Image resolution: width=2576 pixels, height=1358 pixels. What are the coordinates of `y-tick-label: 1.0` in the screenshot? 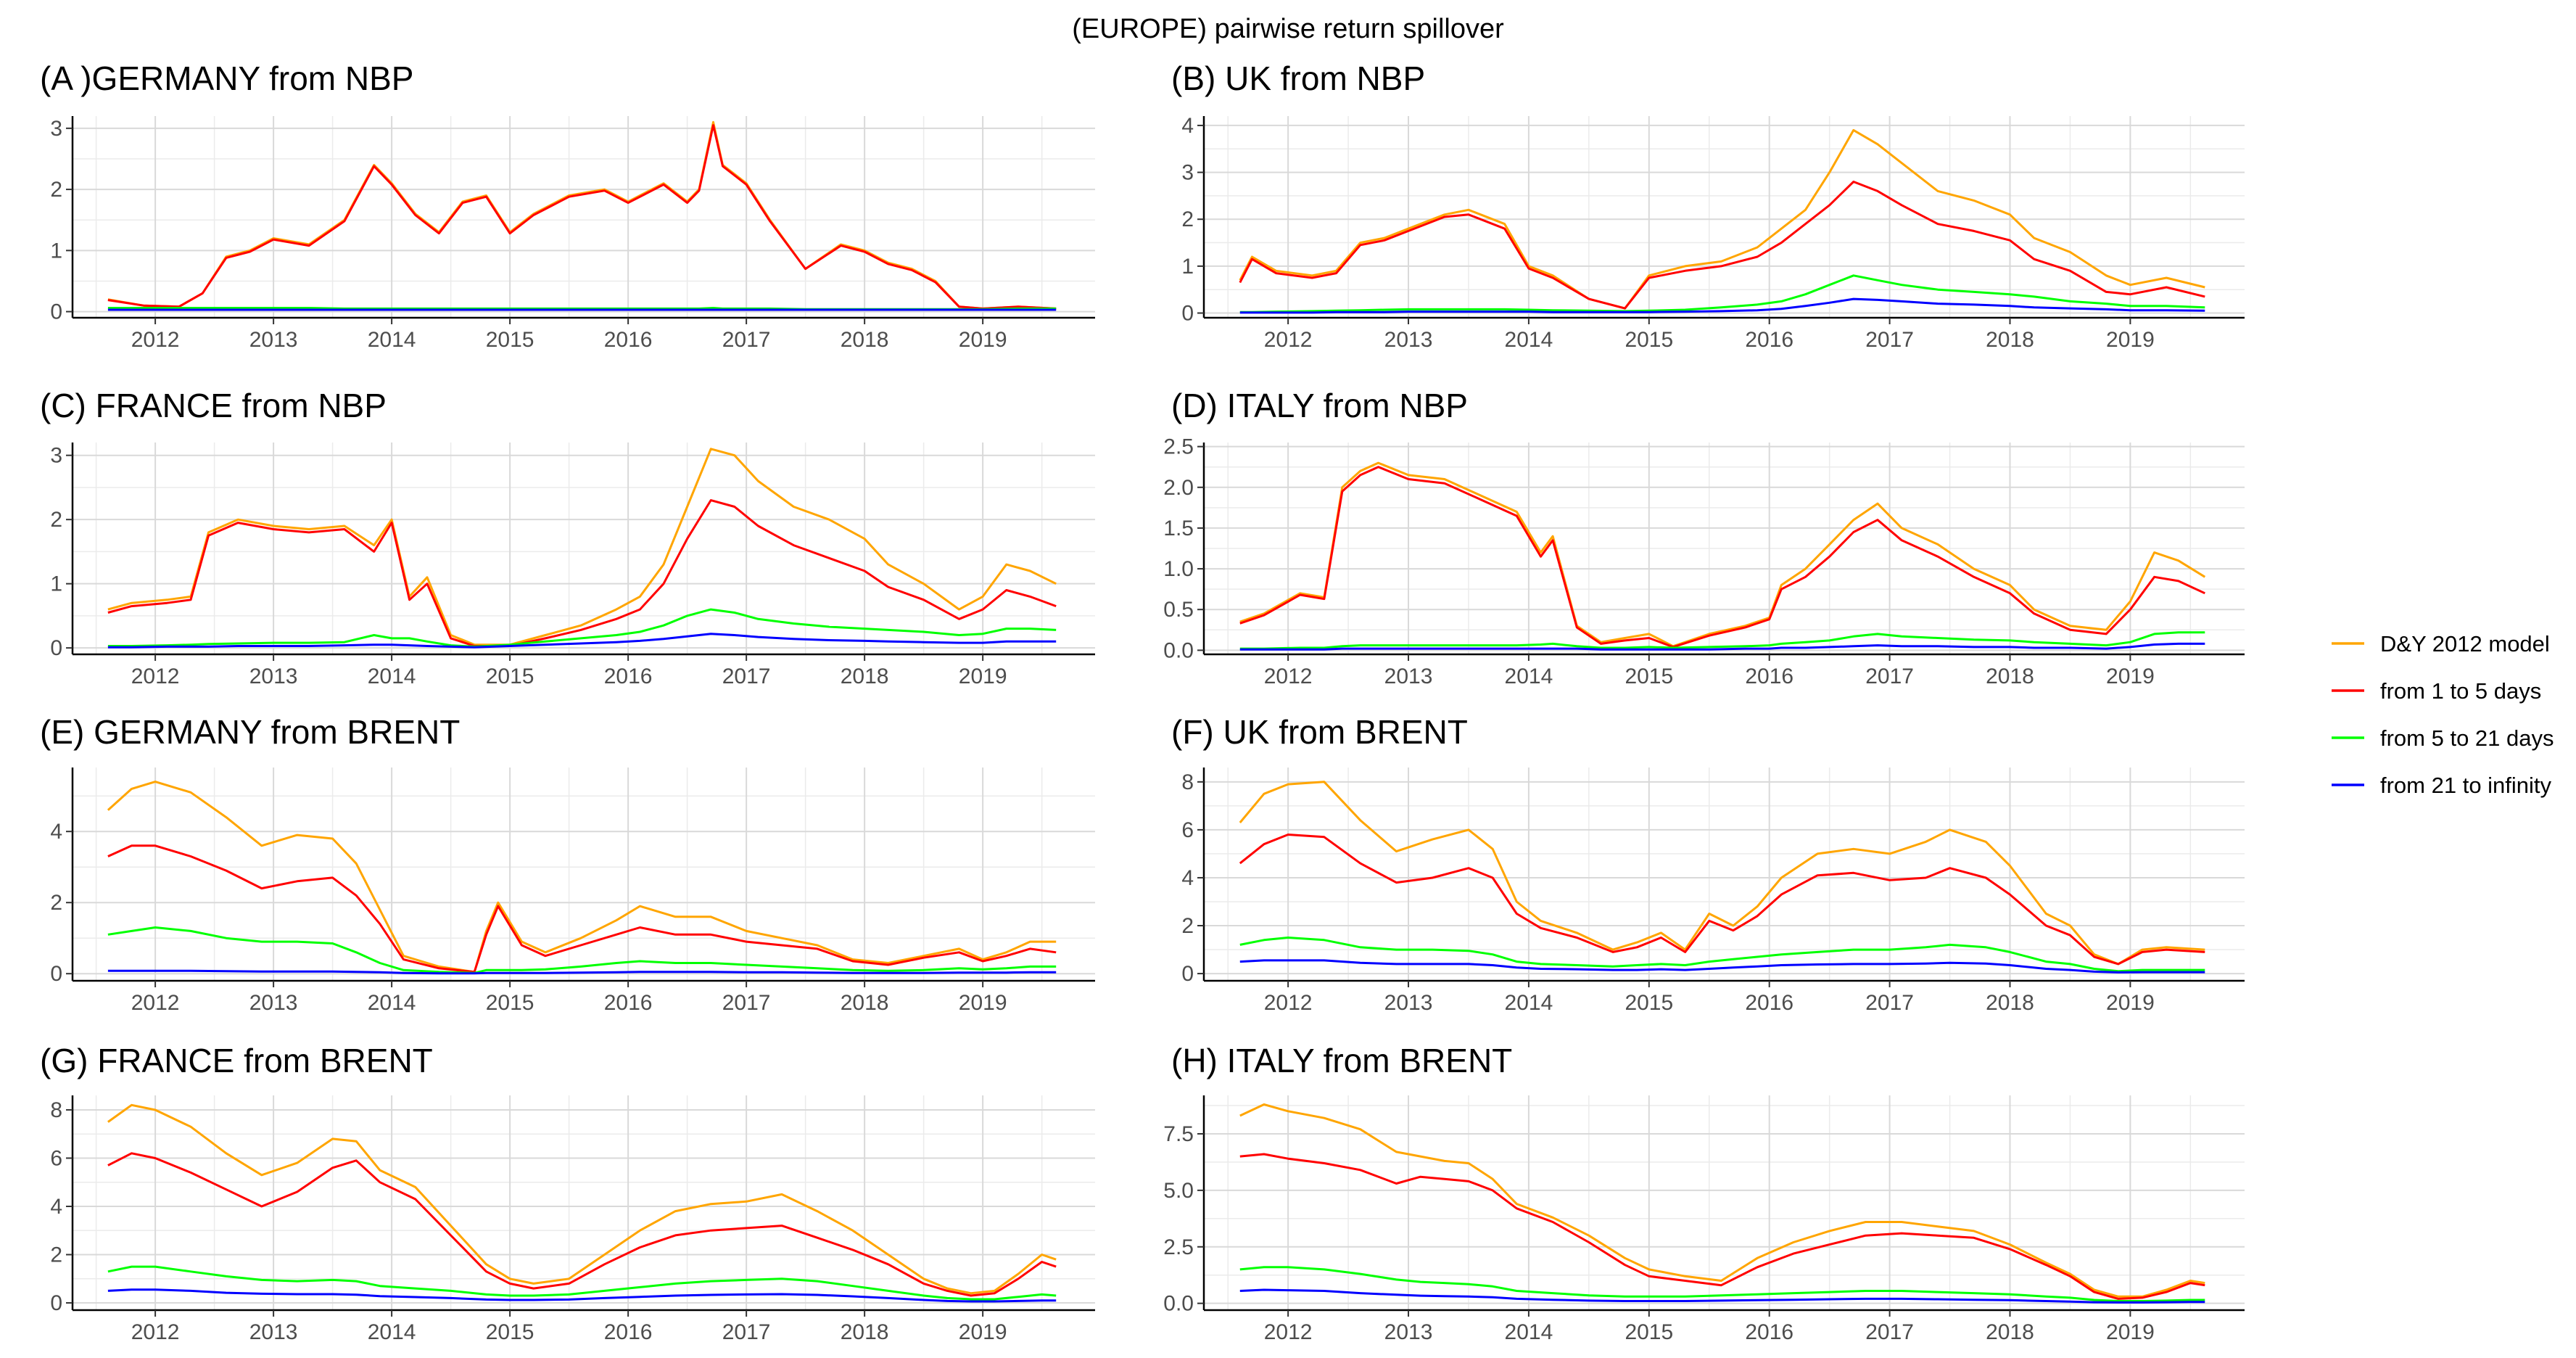 It's located at (1178, 569).